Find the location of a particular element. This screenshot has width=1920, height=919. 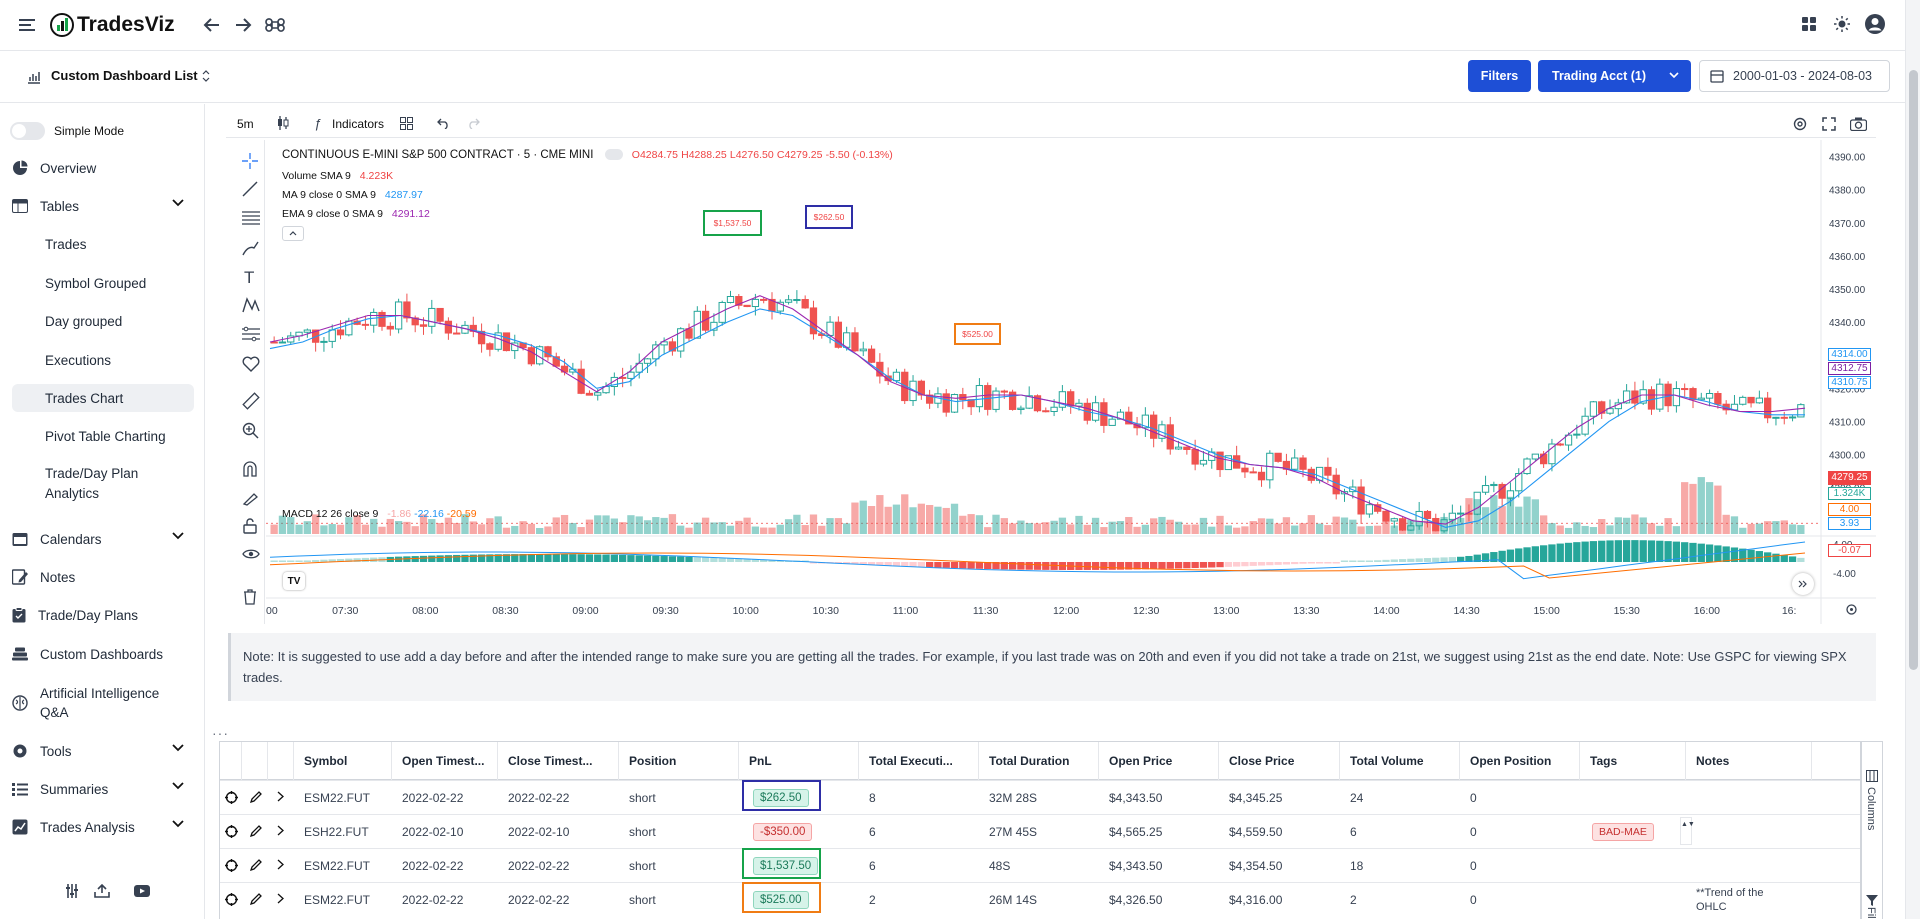

note-preview: **Trend of the OHLC is located at coordinates (1730, 899).